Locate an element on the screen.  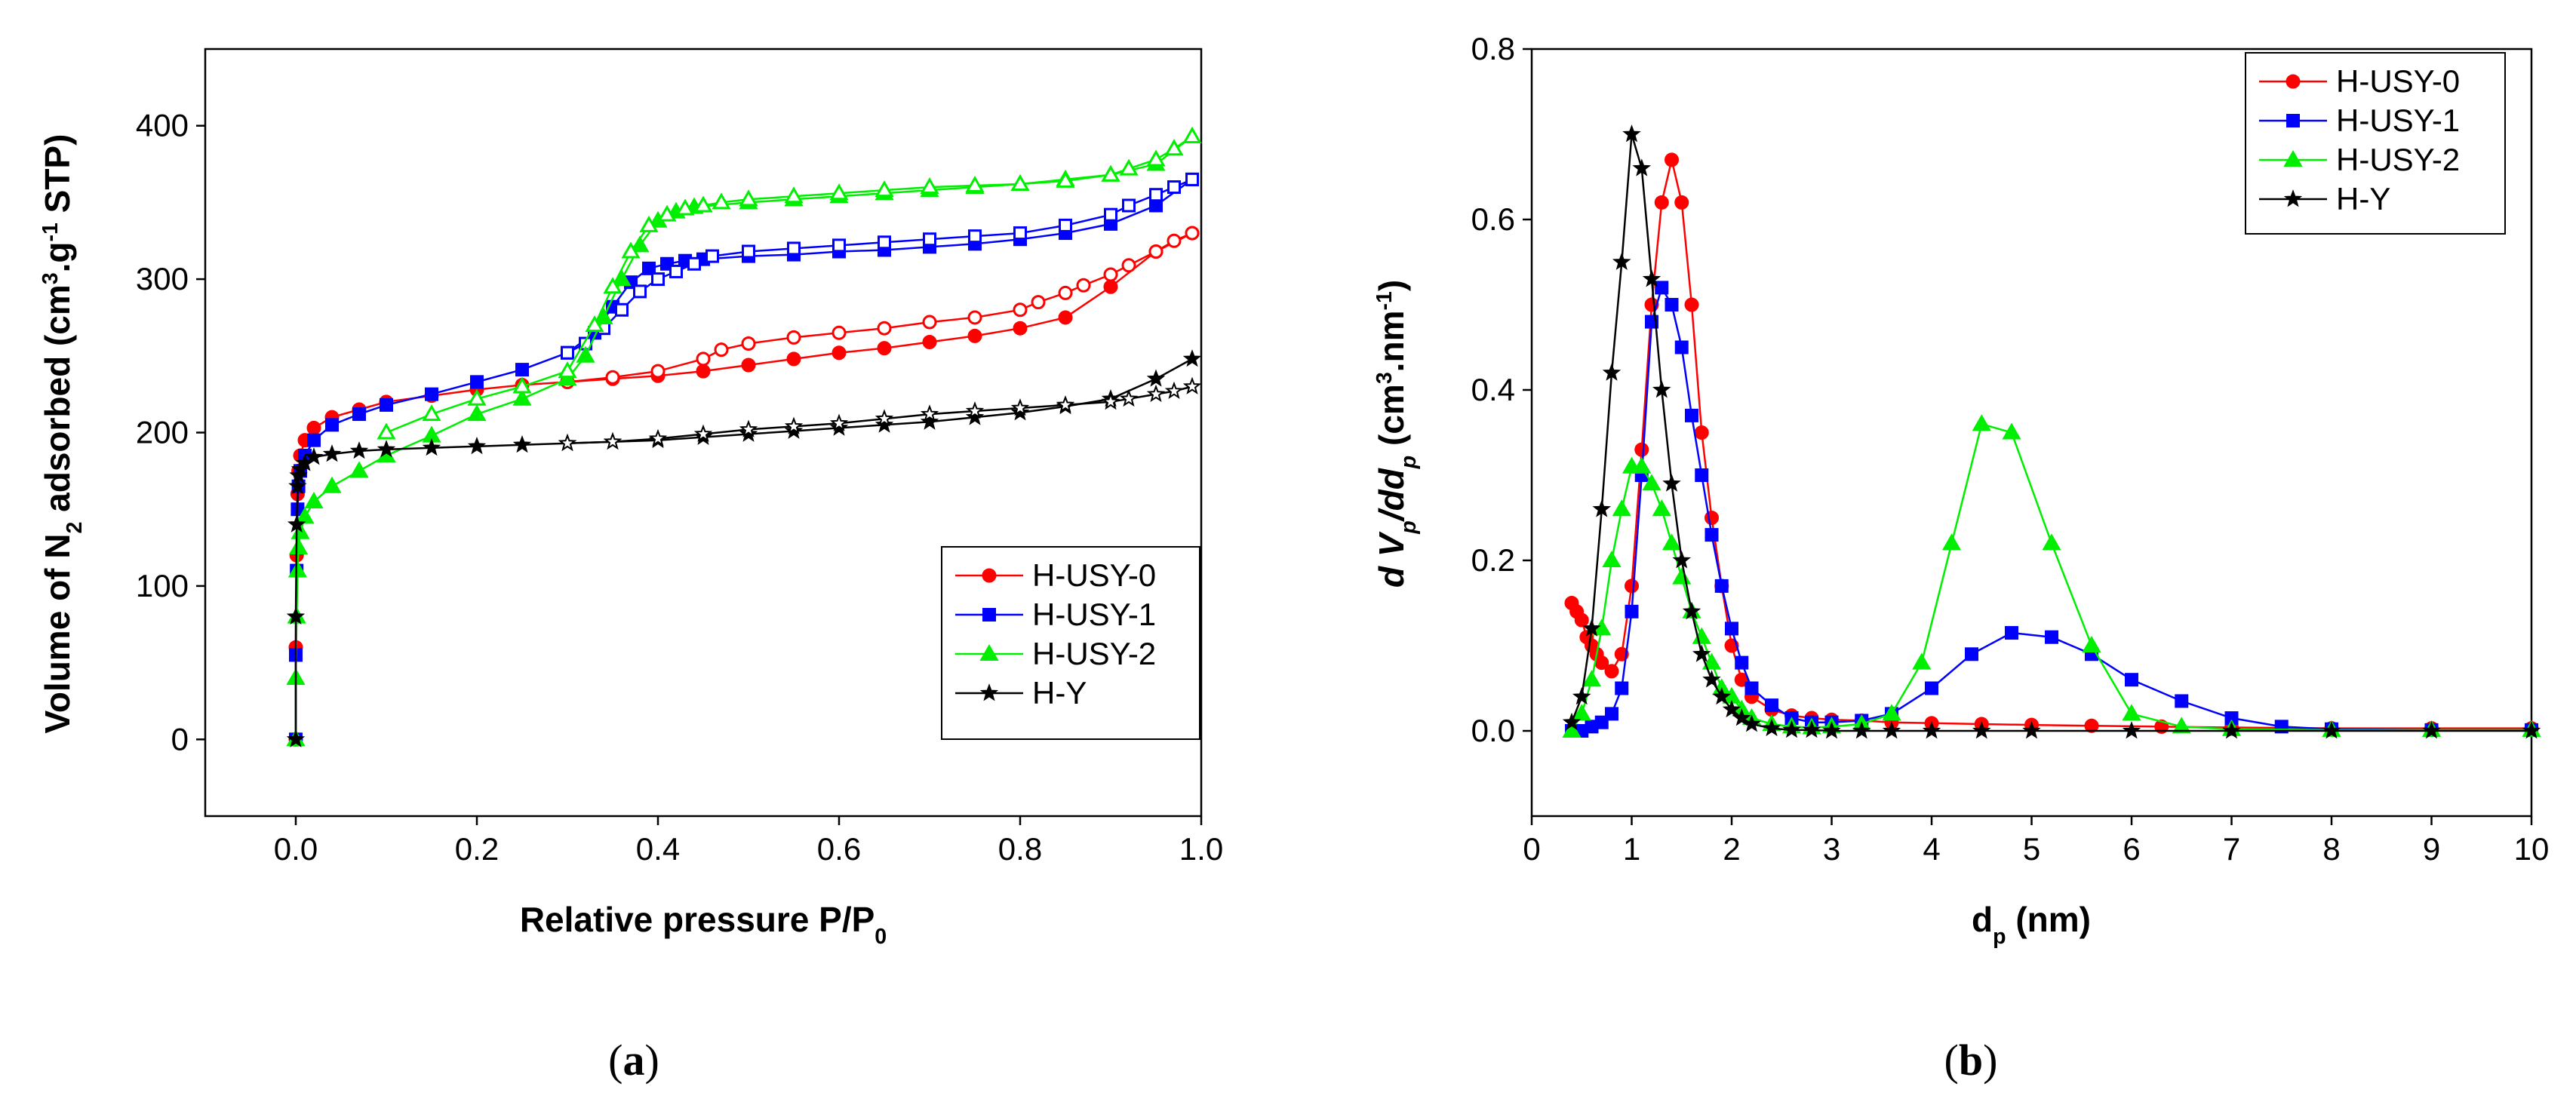
x-tick-label: 0.0 is located at coordinates (296, 849).